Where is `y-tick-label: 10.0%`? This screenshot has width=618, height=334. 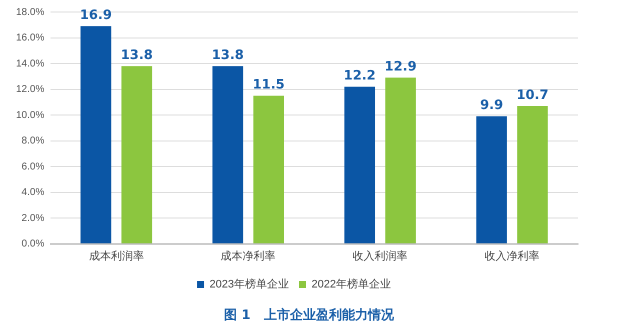
y-tick-label: 10.0% is located at coordinates (30, 115).